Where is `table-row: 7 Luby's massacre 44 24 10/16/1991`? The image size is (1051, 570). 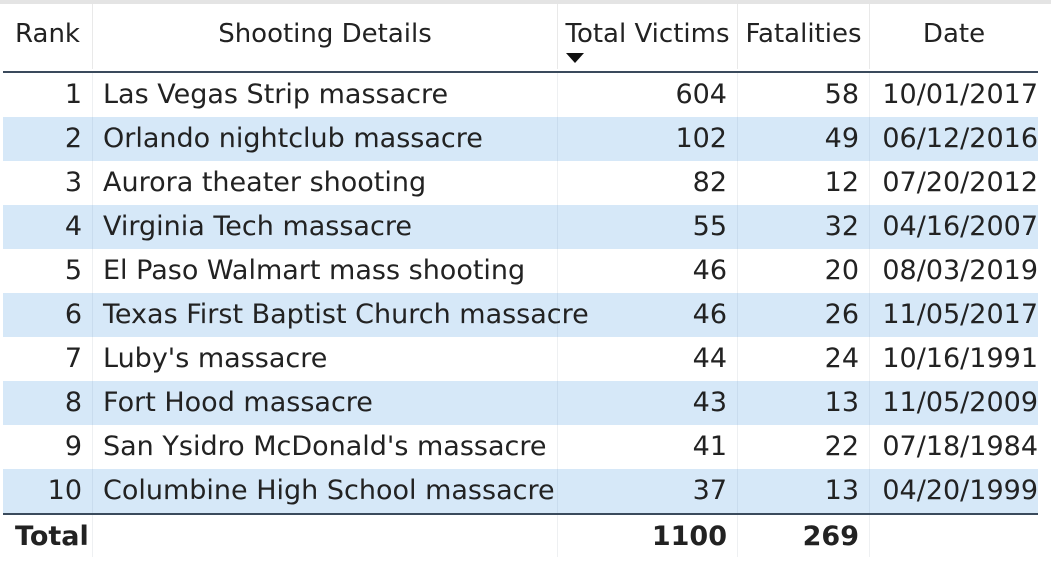 table-row: 7 Luby's massacre 44 24 10/16/1991 is located at coordinates (520, 359).